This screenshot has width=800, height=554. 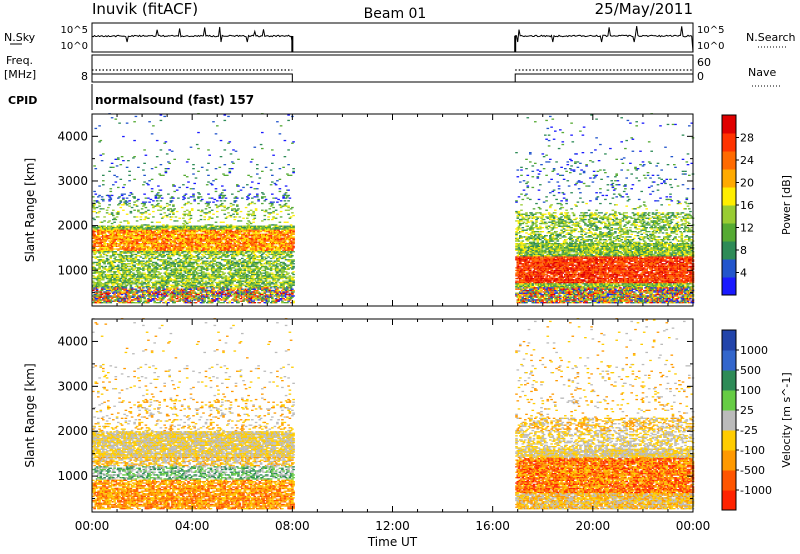 What do you see at coordinates (145, 9) in the screenshot?
I see `station-title: Inuvik (fitACF)` at bounding box center [145, 9].